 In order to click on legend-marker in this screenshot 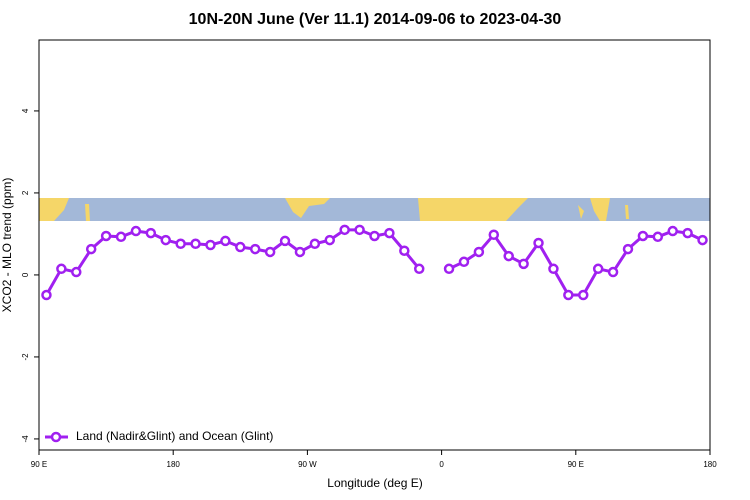, I will do `click(56, 437)`.